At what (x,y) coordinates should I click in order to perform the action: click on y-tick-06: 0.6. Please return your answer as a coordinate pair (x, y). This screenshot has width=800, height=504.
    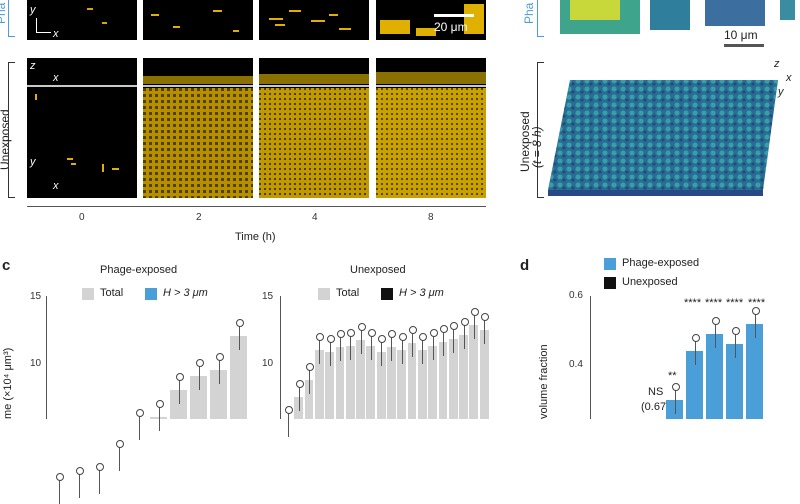
    Looking at the image, I should click on (576, 295).